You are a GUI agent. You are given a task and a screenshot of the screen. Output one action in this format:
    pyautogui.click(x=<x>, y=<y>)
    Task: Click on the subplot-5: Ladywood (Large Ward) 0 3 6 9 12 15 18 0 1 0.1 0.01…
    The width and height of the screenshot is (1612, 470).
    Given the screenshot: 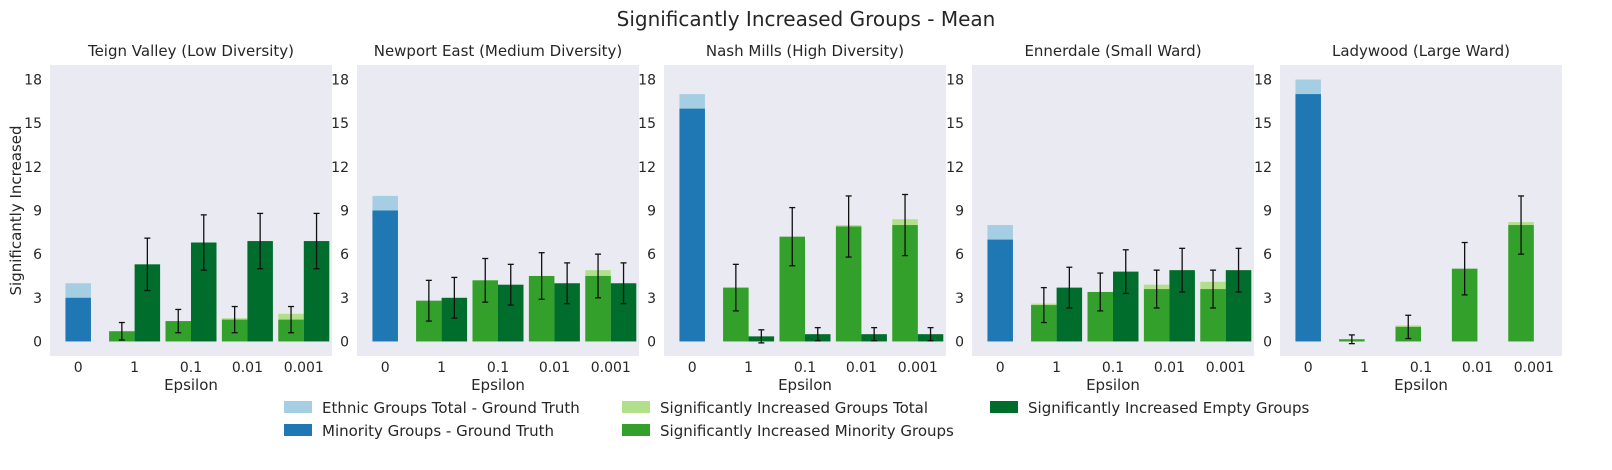 What is the action you would take?
    pyautogui.click(x=1408, y=218)
    